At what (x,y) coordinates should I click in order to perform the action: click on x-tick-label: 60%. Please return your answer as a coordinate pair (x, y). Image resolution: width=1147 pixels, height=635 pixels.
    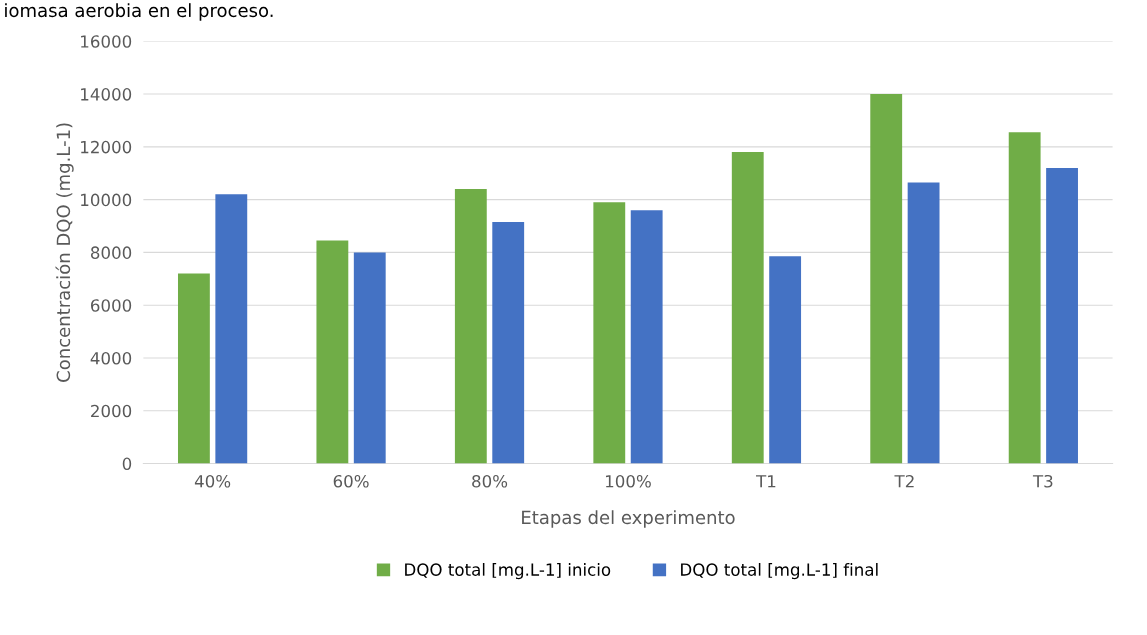
    Looking at the image, I should click on (351, 481).